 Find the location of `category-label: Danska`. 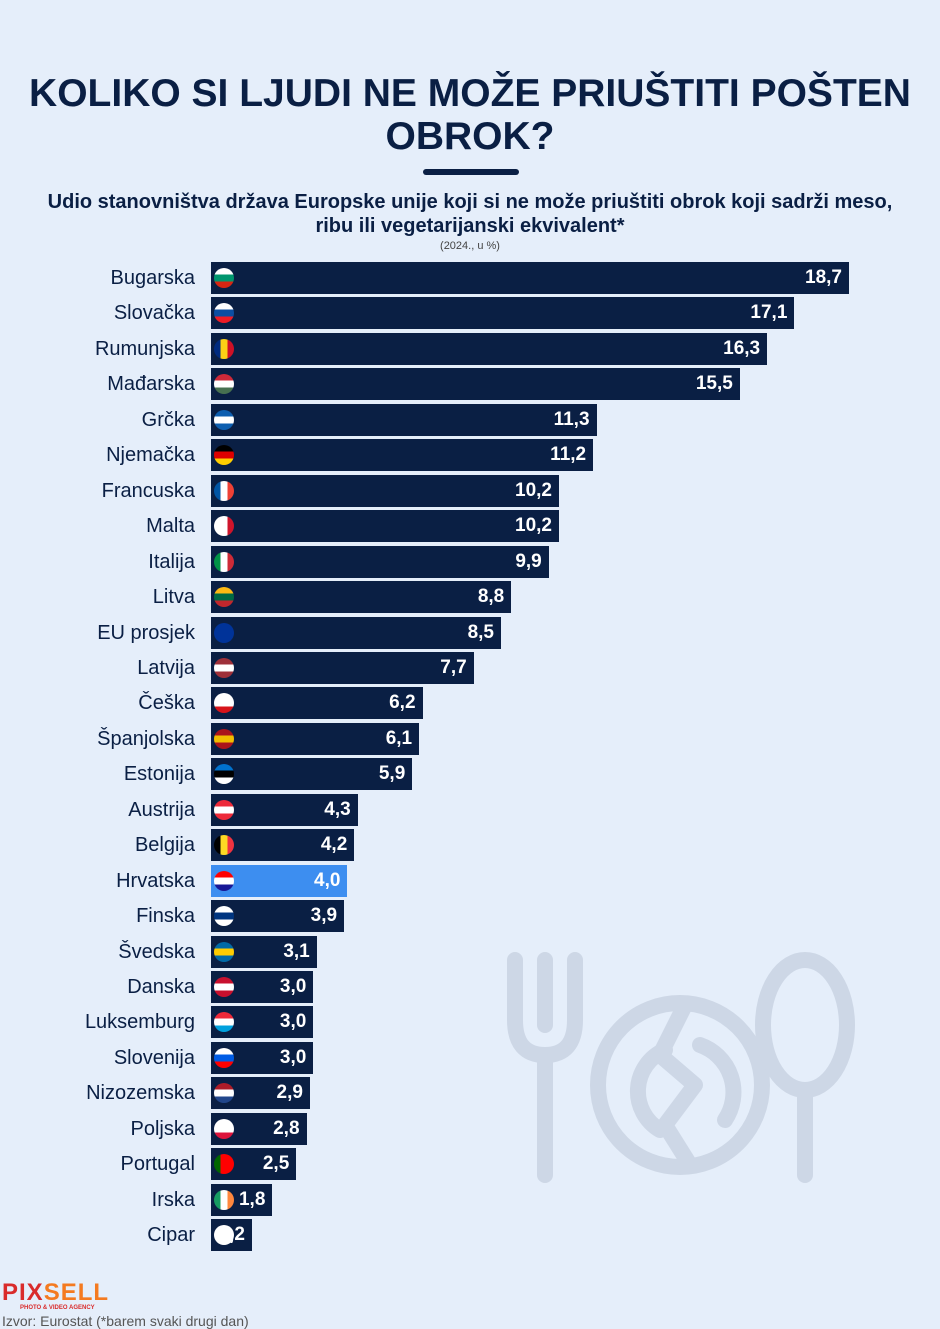

category-label: Danska is located at coordinates (161, 987).